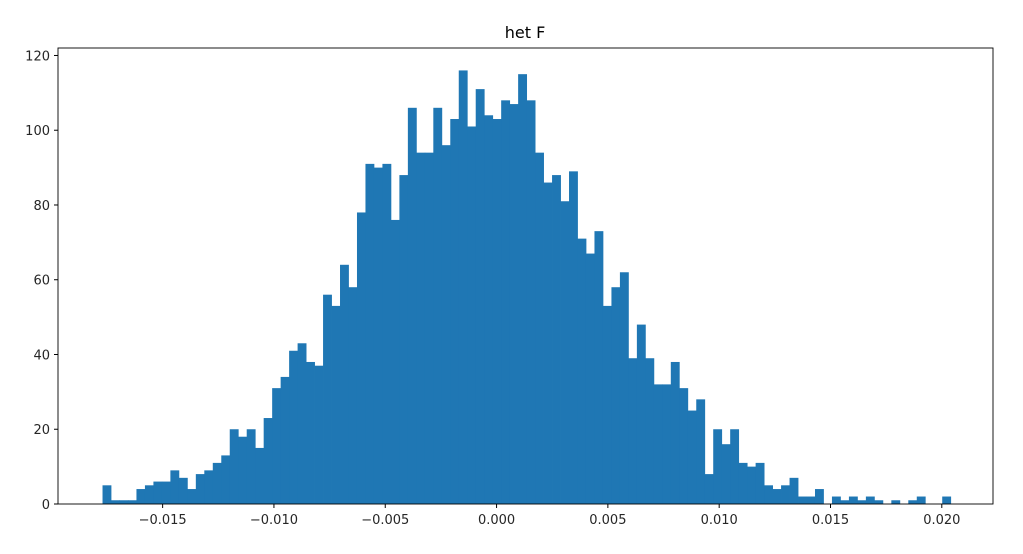 The height and width of the screenshot is (554, 1023). Describe the element at coordinates (607, 520) in the screenshot. I see `x-tick-label: 0.005` at that location.